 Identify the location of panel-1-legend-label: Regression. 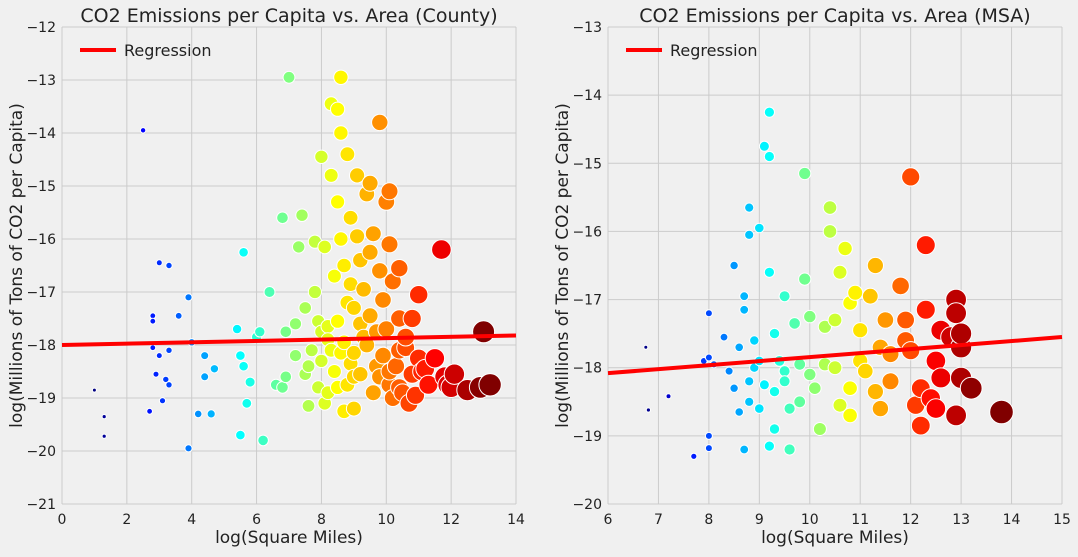
(168, 50).